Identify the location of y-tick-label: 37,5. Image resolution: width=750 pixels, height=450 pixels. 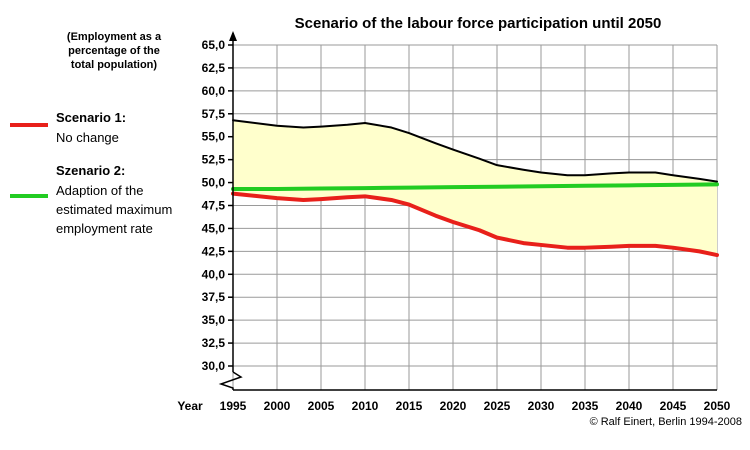
(214, 297).